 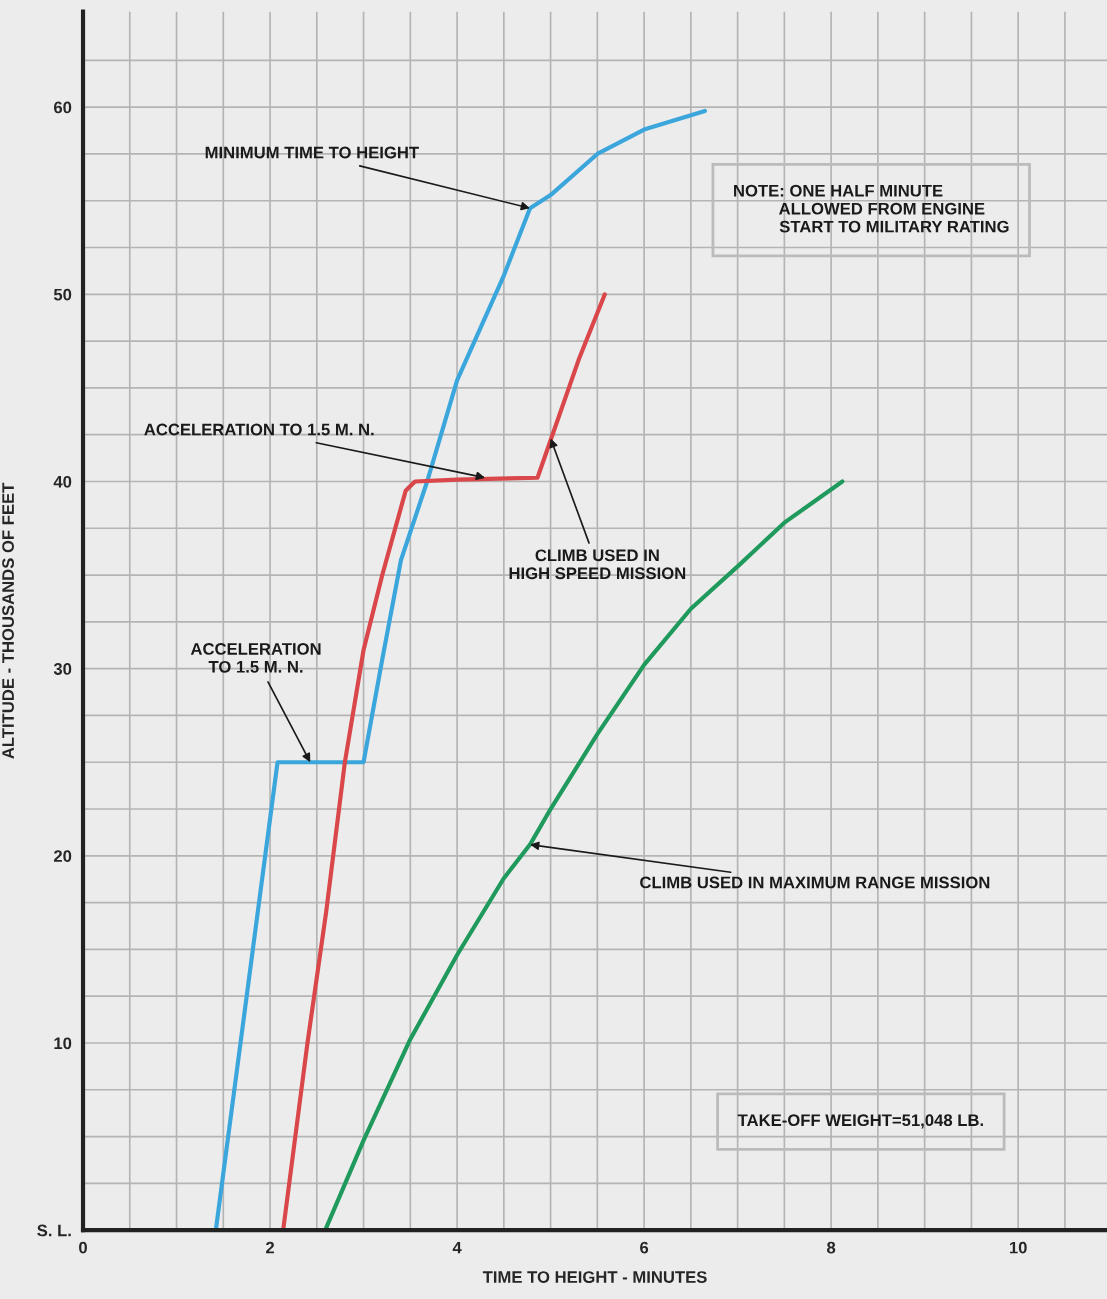 I want to click on x-tick-label: 2, so click(x=270, y=1247).